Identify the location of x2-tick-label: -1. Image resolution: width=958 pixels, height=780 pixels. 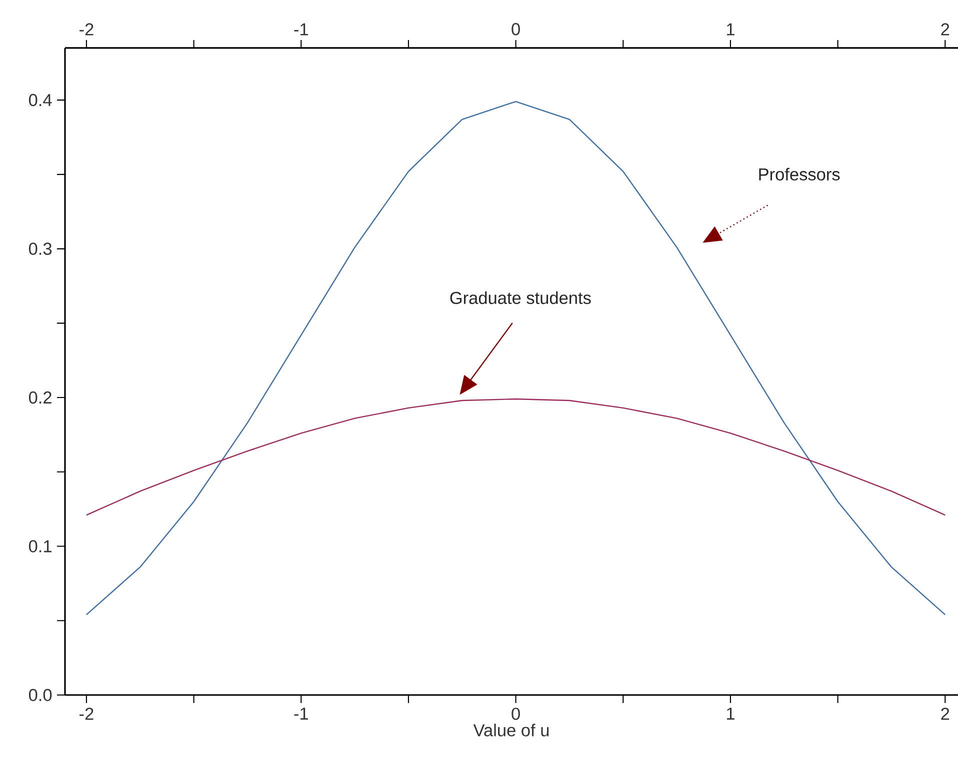
(301, 29).